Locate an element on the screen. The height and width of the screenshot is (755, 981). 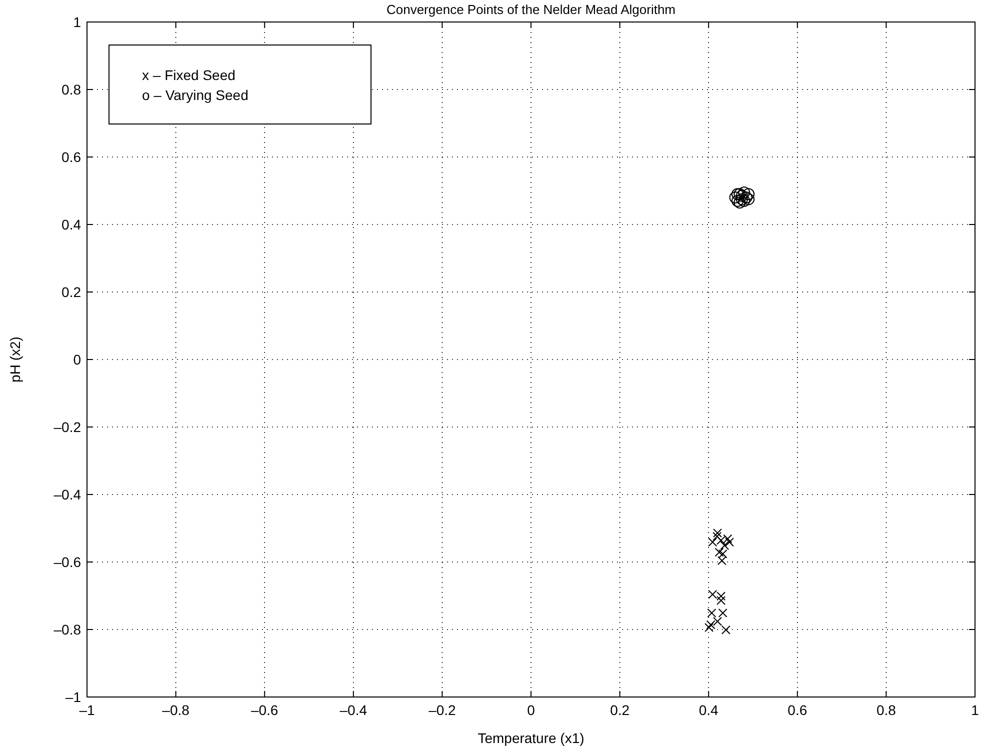
x-tick-label: 0 is located at coordinates (531, 710).